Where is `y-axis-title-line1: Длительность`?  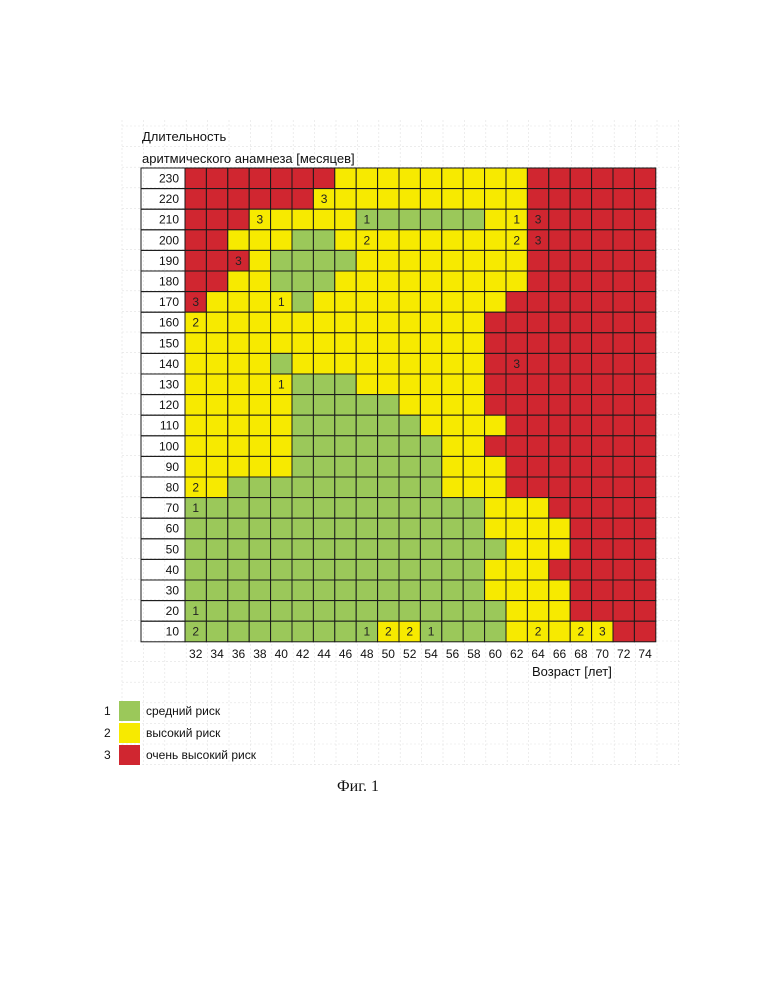 y-axis-title-line1: Длительность is located at coordinates (184, 136).